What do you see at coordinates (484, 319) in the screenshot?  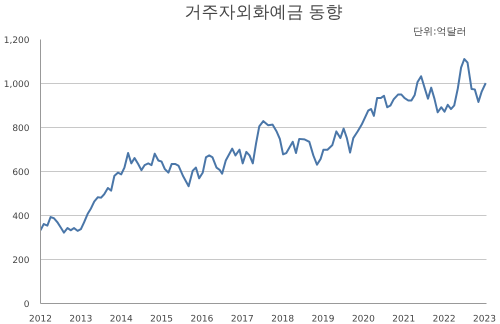 I see `x-tick-label: 2023` at bounding box center [484, 319].